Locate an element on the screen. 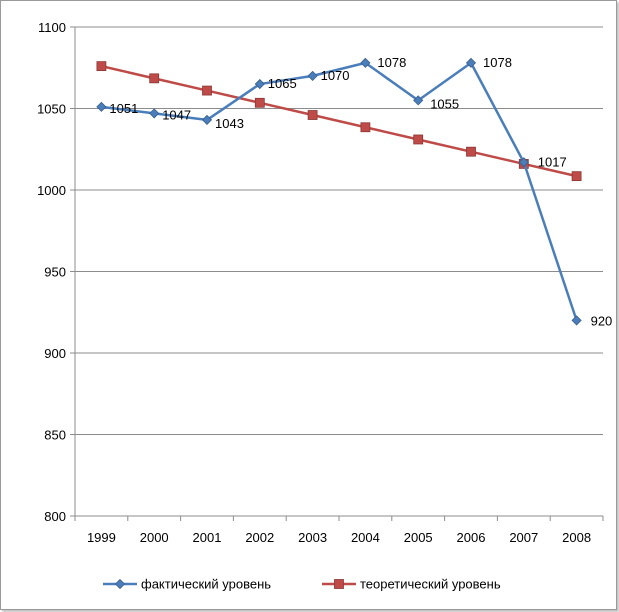  legend-label-0: фактический уровень is located at coordinates (206, 584).